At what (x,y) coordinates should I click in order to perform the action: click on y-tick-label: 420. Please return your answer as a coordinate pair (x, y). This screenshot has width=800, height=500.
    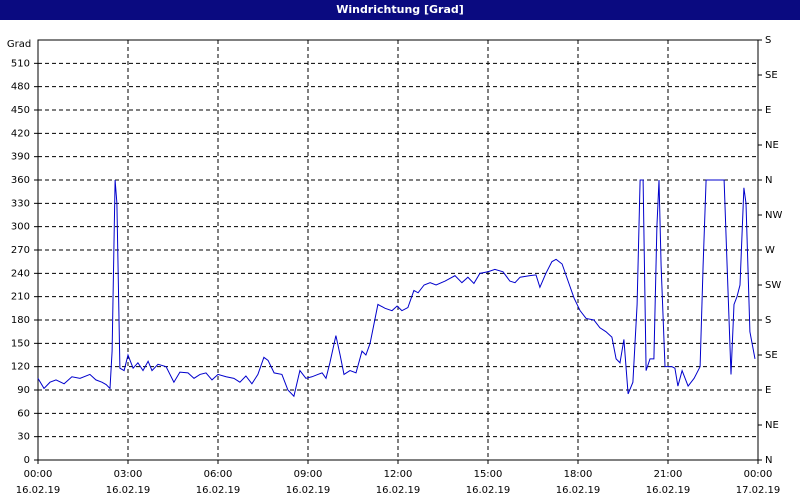
    Looking at the image, I should click on (20, 133).